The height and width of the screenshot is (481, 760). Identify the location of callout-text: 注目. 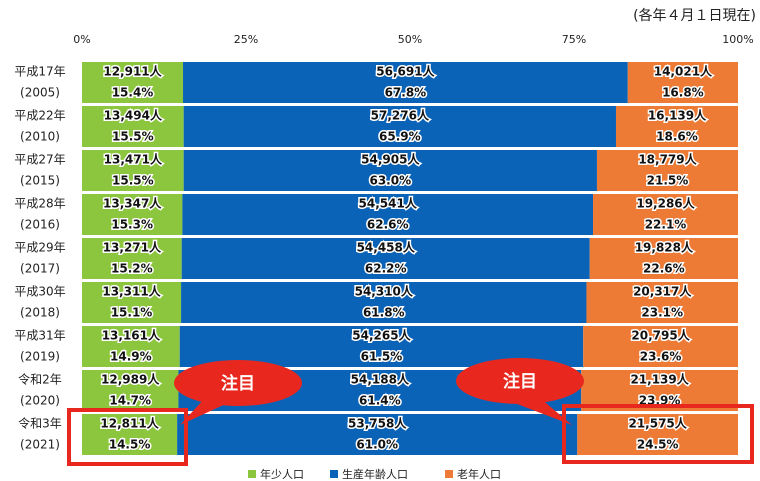
(238, 383).